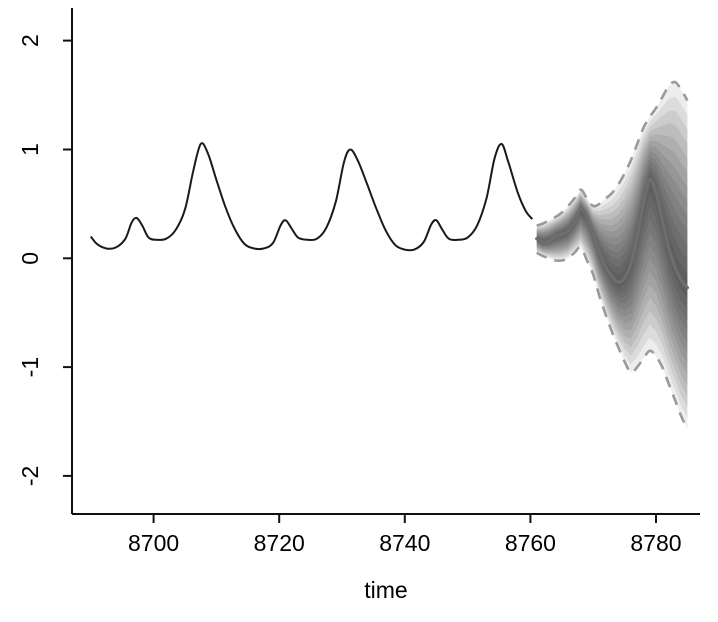 The height and width of the screenshot is (622, 718). I want to click on observed-series-line, so click(312, 197).